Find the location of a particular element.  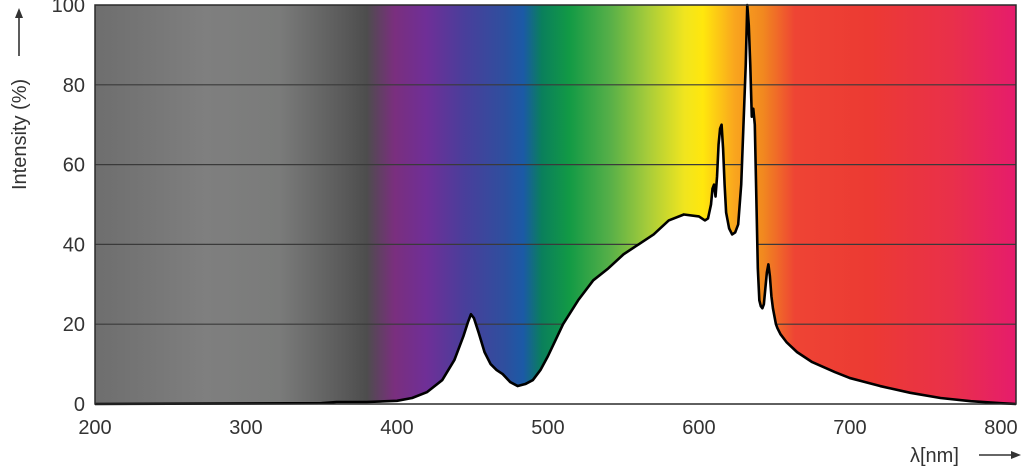

x-tick-label: 200 is located at coordinates (94, 428).